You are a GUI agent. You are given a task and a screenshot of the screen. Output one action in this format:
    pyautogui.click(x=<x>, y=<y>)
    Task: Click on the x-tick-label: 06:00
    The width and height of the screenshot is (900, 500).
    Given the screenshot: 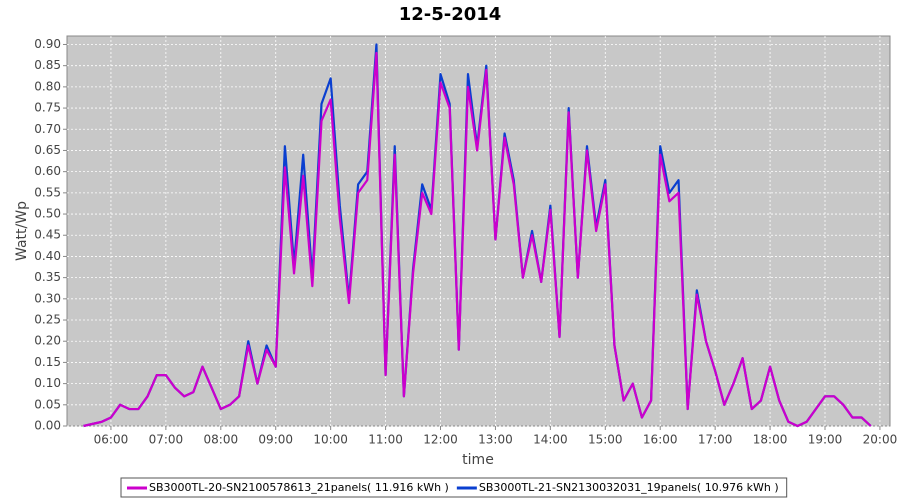 What is the action you would take?
    pyautogui.click(x=111, y=440)
    